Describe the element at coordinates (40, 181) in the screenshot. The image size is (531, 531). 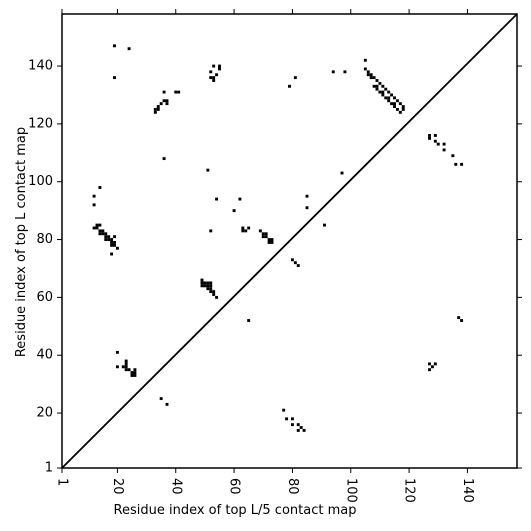
I see `y-tick-label: 100` at that location.